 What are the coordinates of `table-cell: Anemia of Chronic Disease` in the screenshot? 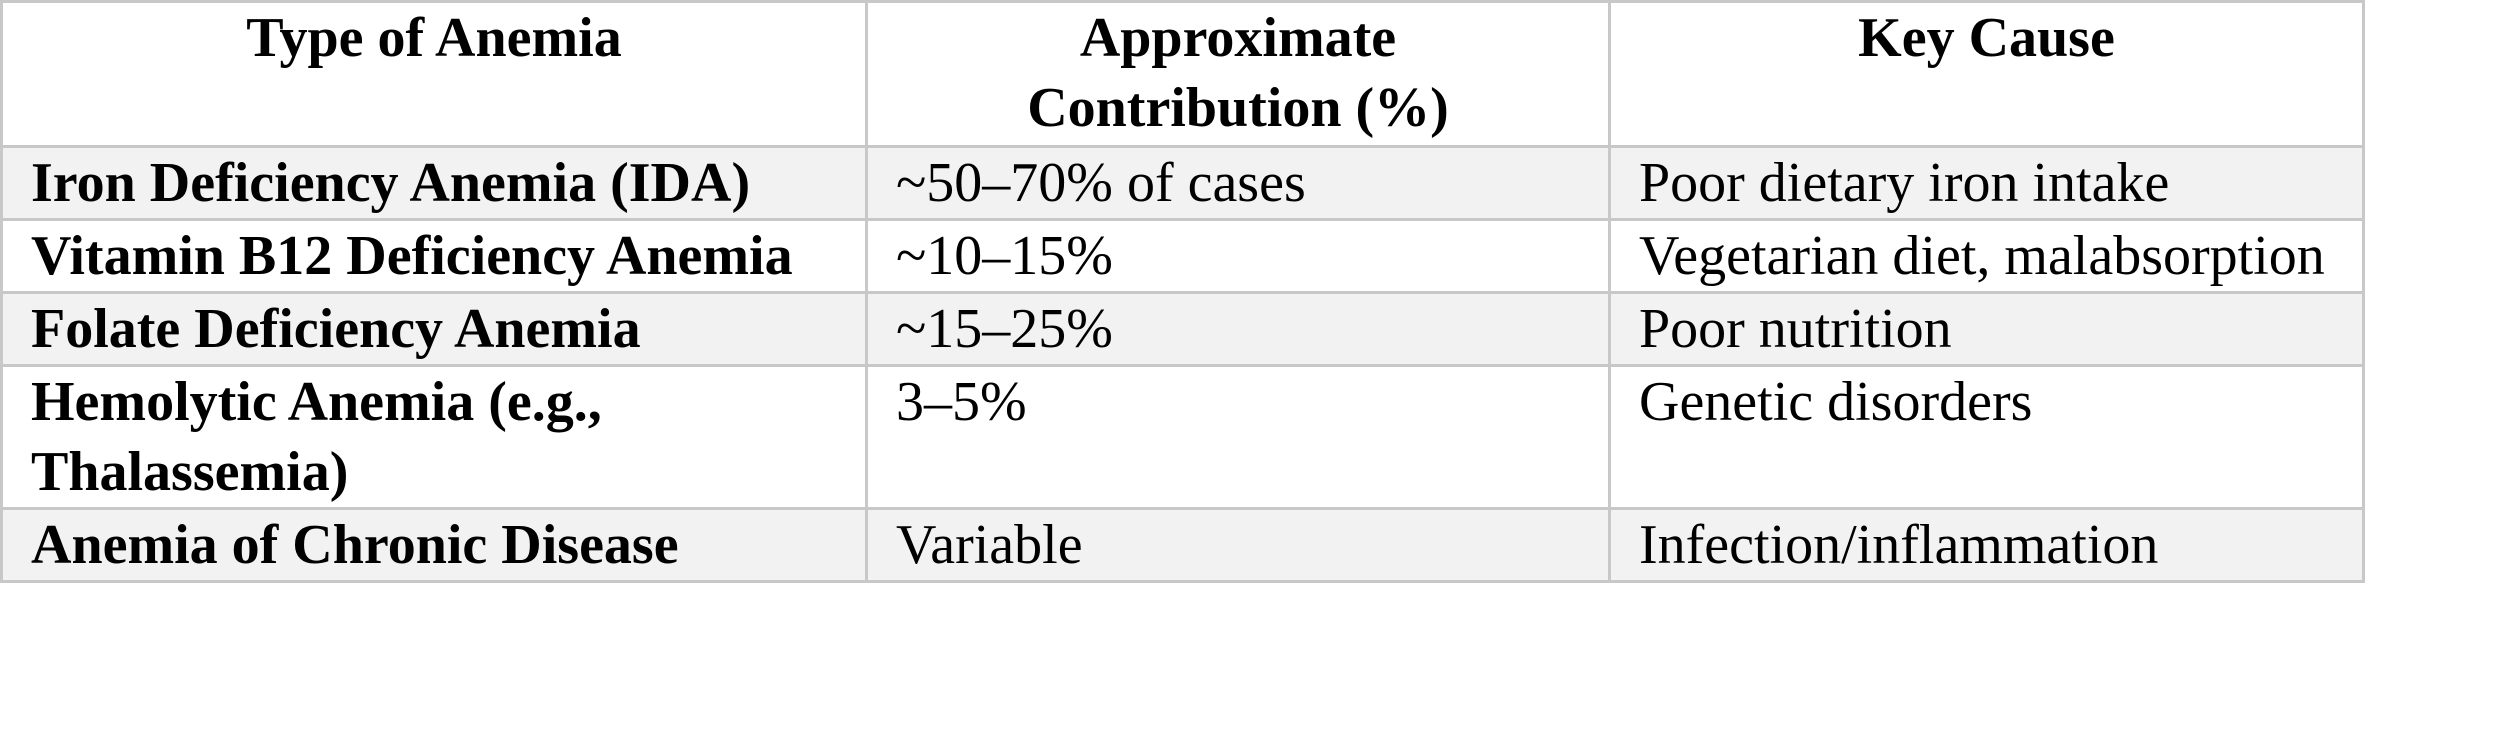 It's located at (434, 545).